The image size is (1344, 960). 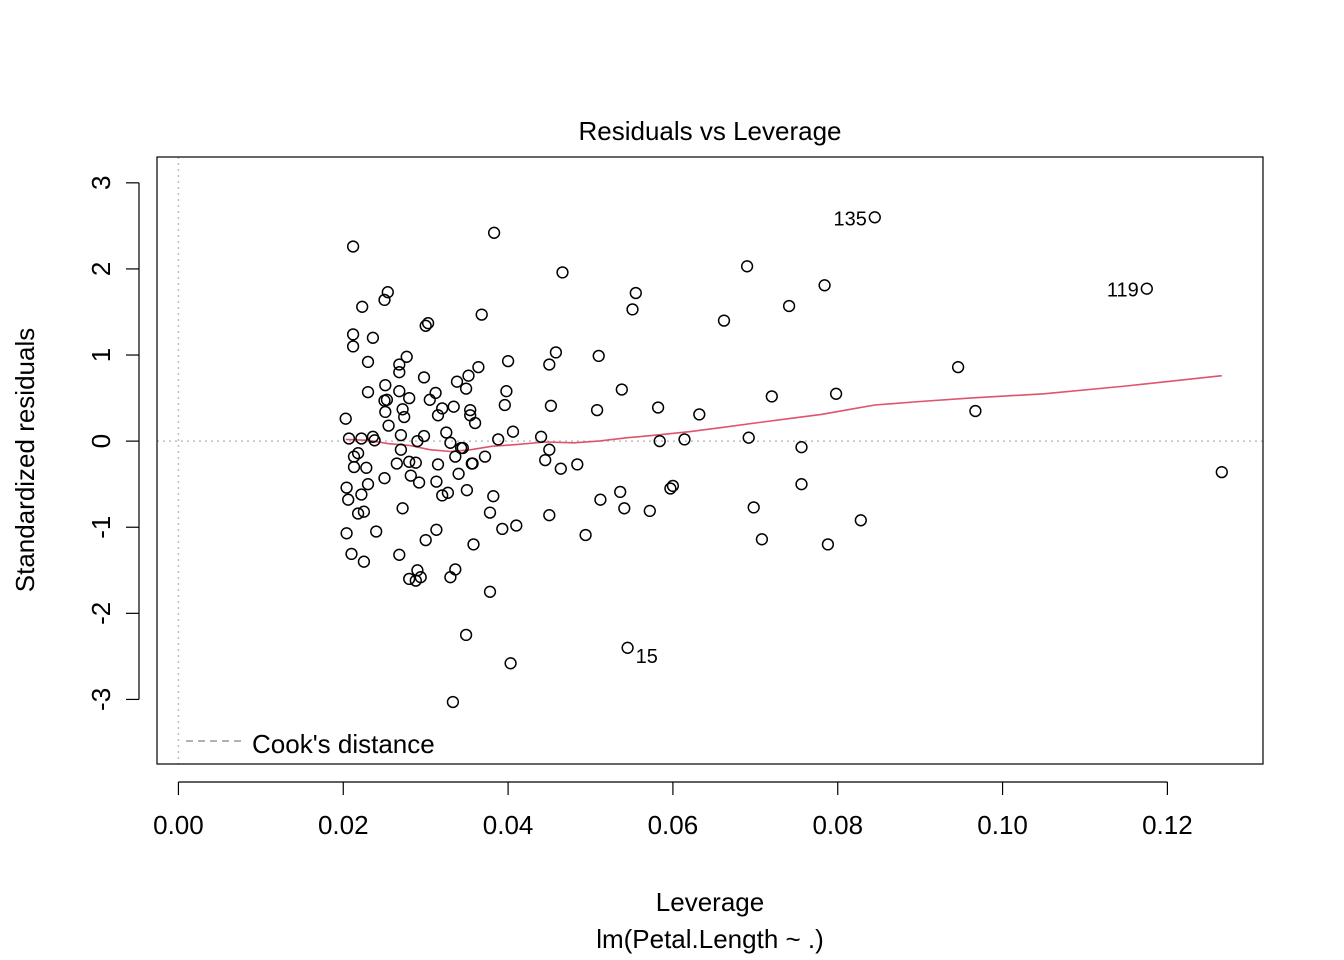 What do you see at coordinates (1002, 825) in the screenshot?
I see `x-tick-label: 0.10` at bounding box center [1002, 825].